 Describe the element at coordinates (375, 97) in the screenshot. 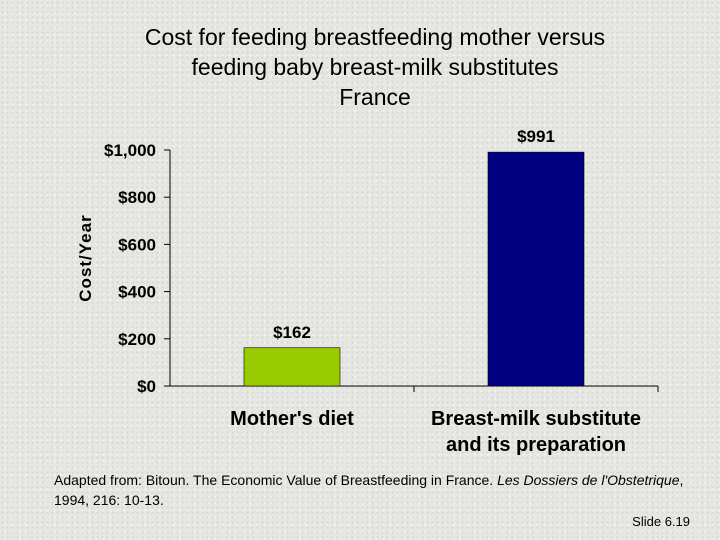

I see `chart-title-line: France` at that location.